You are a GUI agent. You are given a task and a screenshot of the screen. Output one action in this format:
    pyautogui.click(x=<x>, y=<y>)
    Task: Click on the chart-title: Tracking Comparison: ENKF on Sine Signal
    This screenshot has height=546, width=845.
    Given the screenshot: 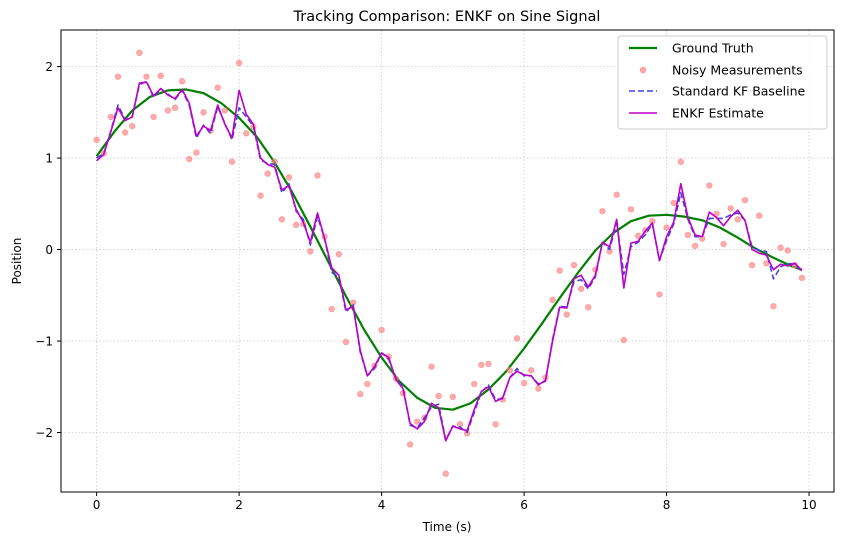 What is the action you would take?
    pyautogui.click(x=447, y=17)
    